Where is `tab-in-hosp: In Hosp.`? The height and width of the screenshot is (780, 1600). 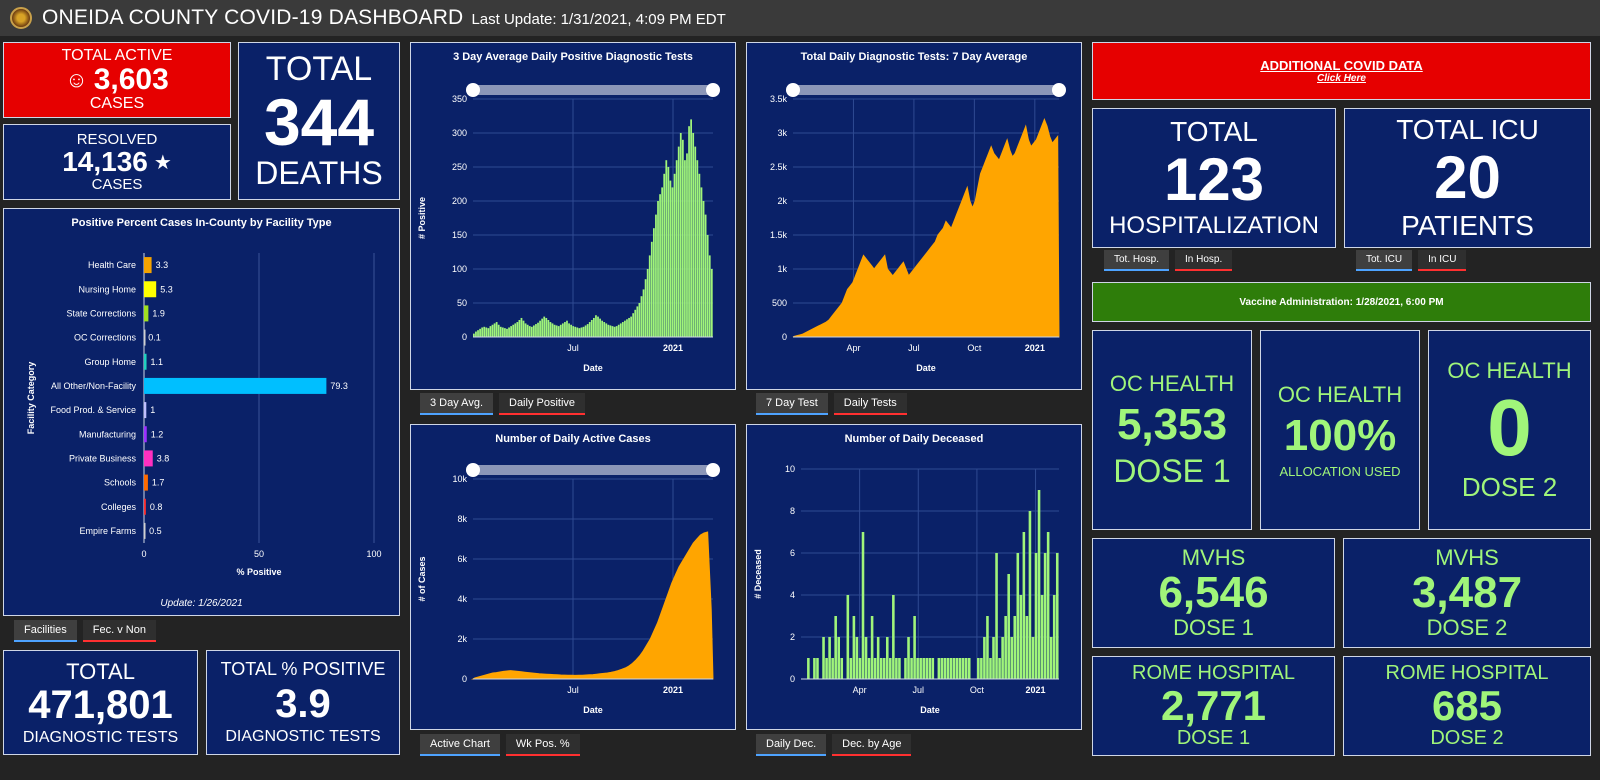
tab-in-hosp: In Hosp. is located at coordinates (1204, 260).